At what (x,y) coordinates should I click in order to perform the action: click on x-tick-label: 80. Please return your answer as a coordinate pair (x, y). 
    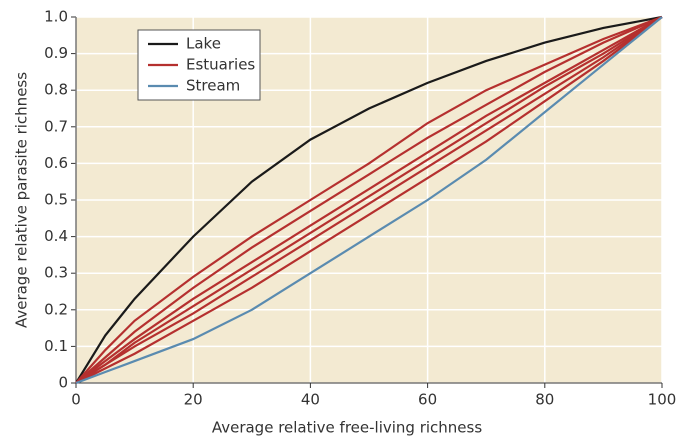
    Looking at the image, I should click on (544, 400).